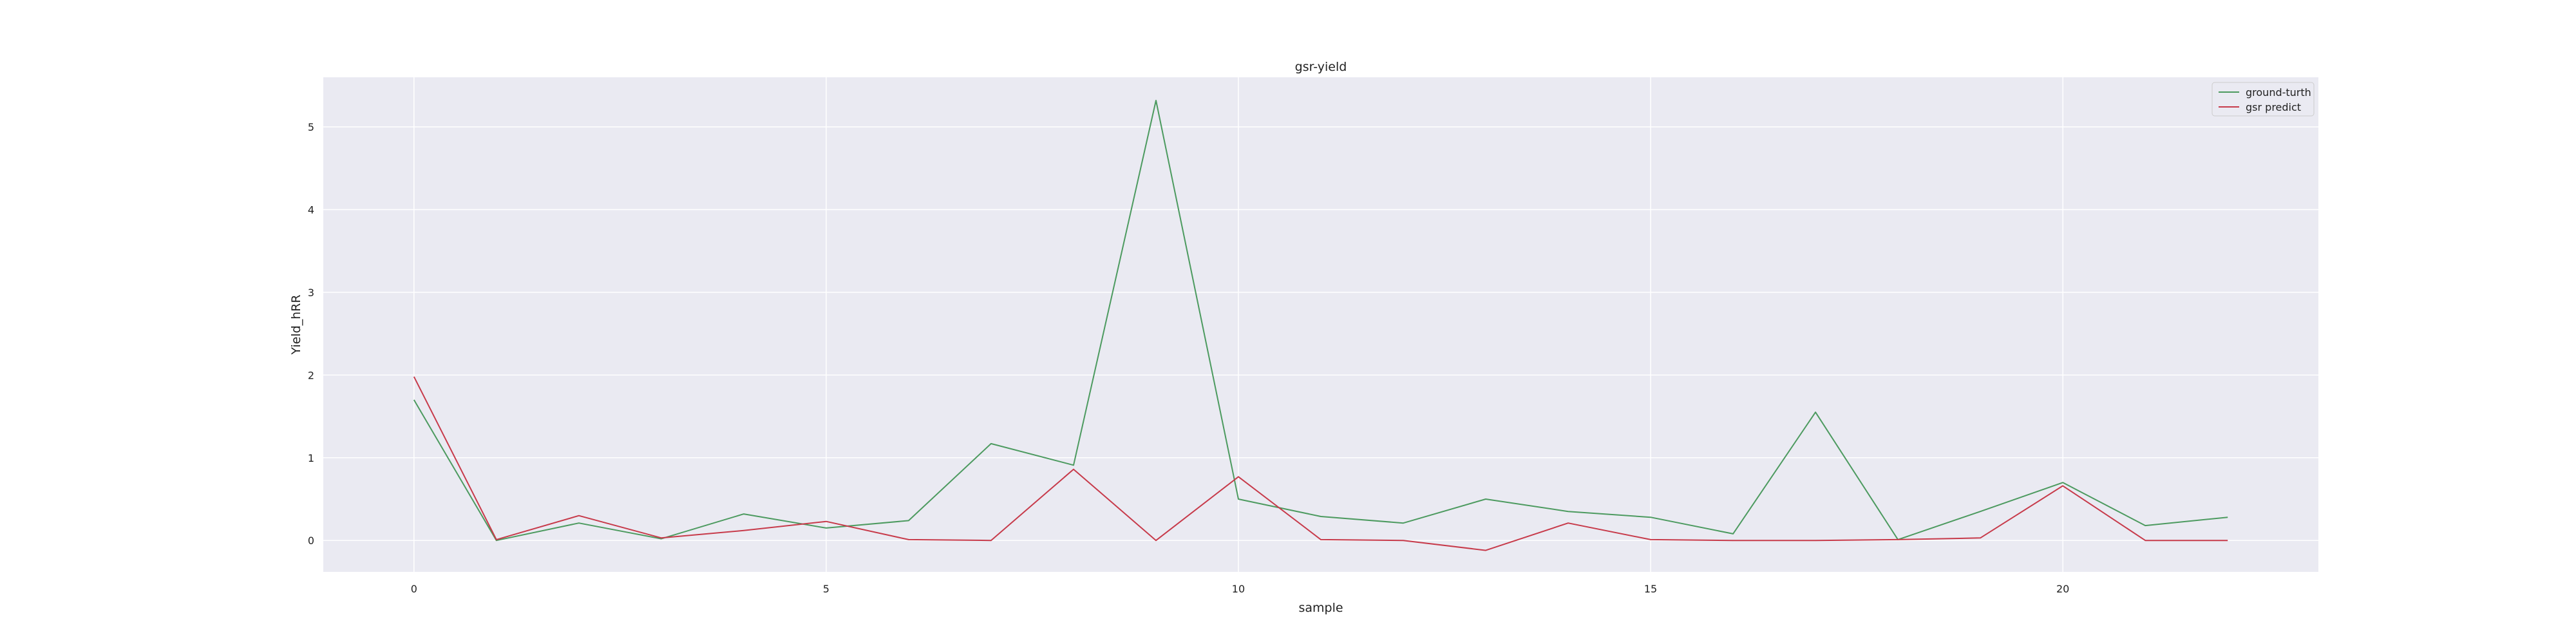 This screenshot has width=2576, height=644. I want to click on x-tick-label: 20, so click(2062, 589).